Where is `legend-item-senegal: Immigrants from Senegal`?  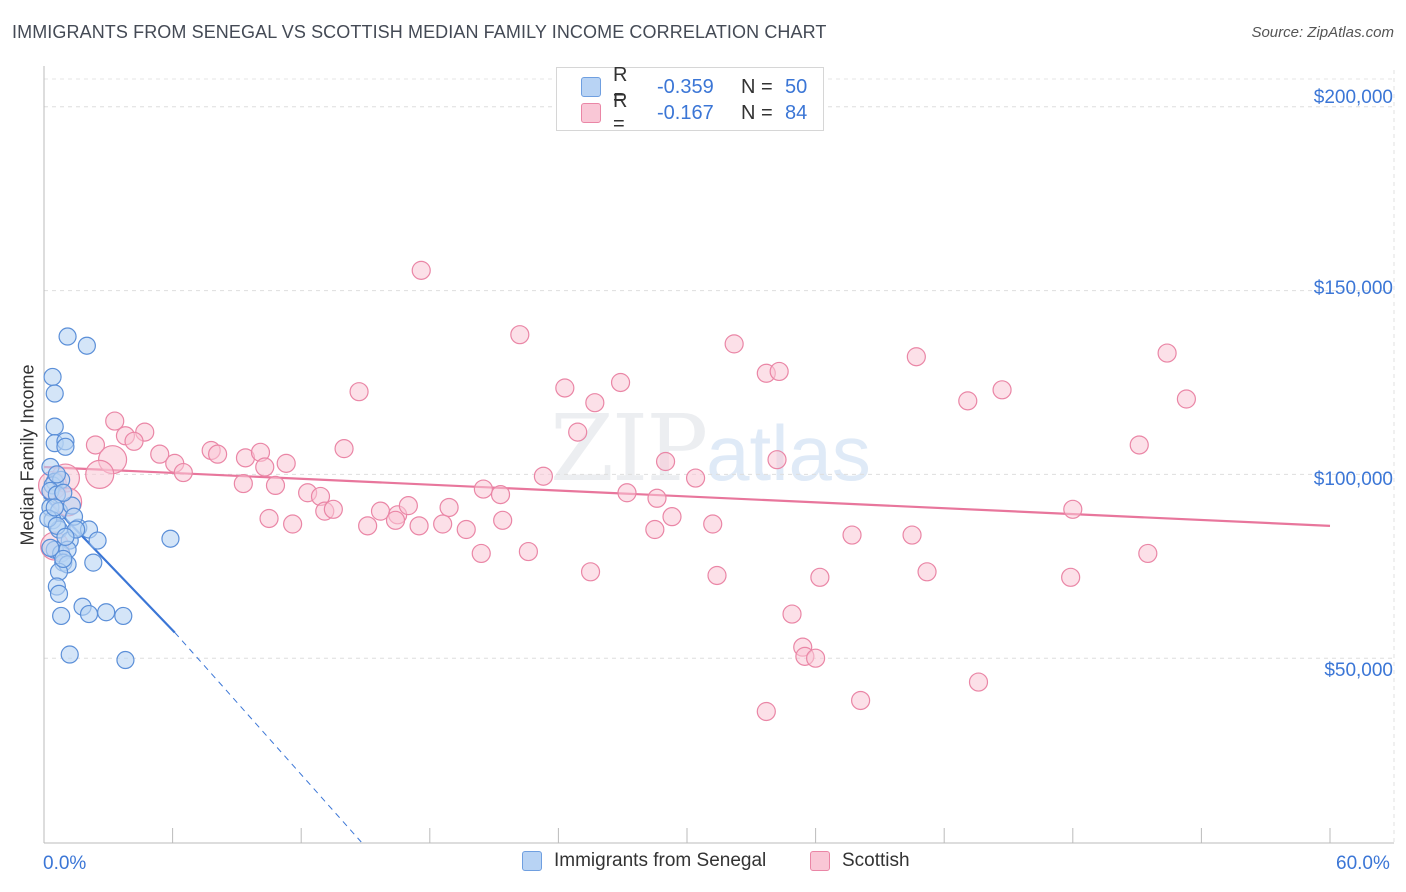
legend-item-senegal: Immigrants from Senegal is located at coordinates (644, 861).